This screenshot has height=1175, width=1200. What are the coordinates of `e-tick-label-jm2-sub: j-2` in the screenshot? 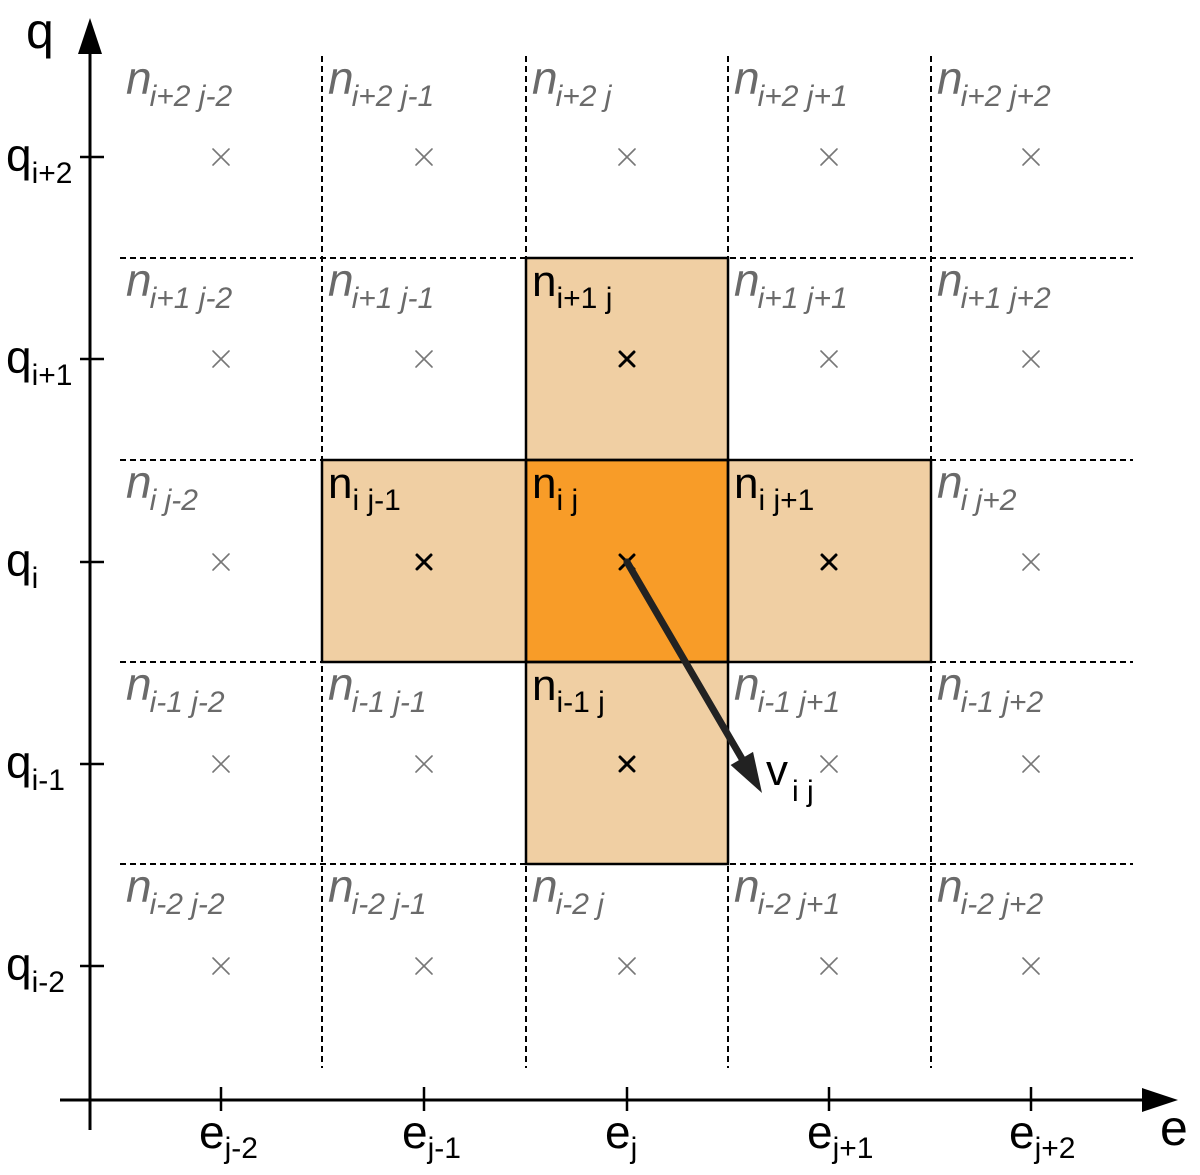 It's located at (241, 1148).